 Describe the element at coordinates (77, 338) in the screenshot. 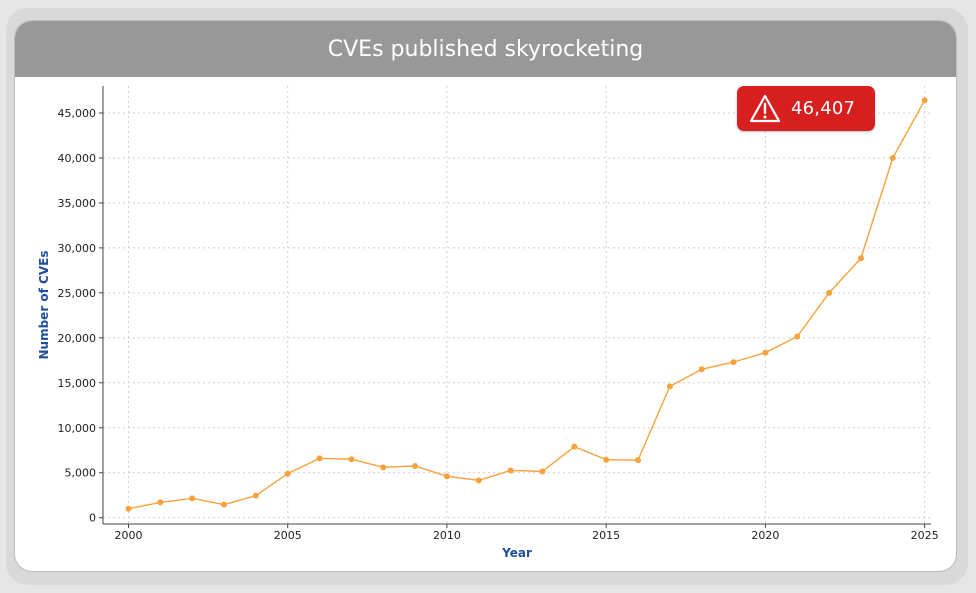

I see `y-tick-label: 20,000` at that location.